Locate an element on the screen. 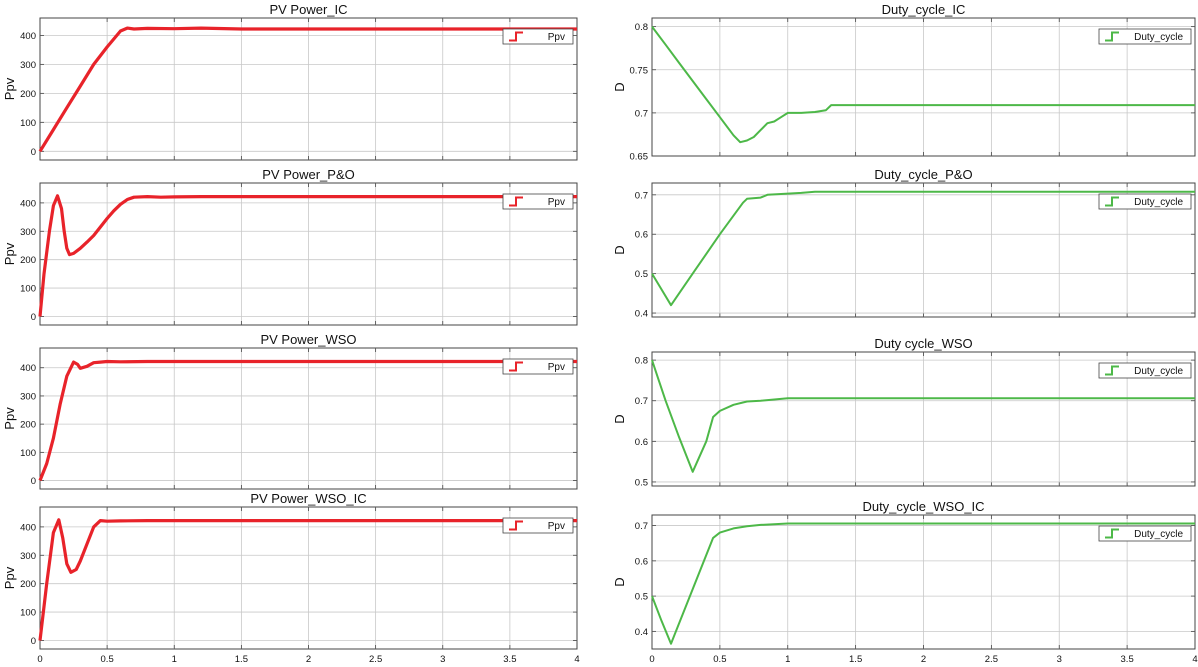 Image resolution: width=1198 pixels, height=667 pixels. x-tick-label: 3 is located at coordinates (1059, 659).